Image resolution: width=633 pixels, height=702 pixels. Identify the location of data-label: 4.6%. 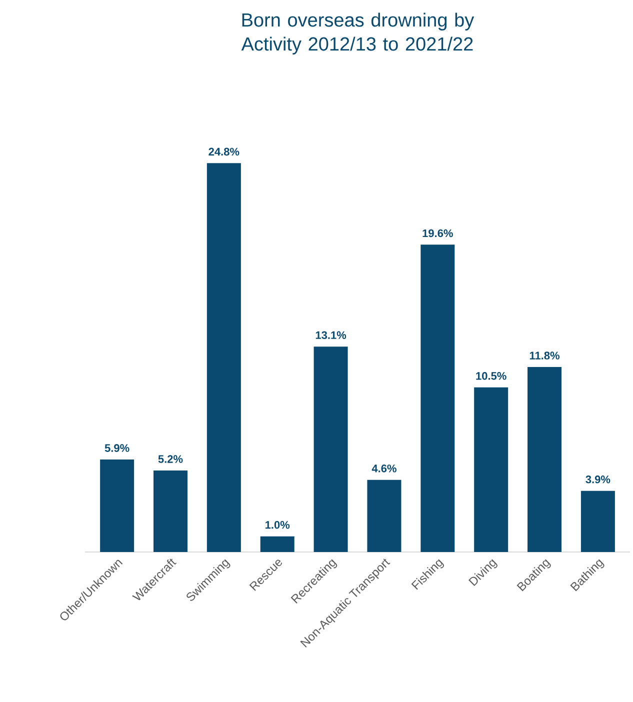
(384, 468).